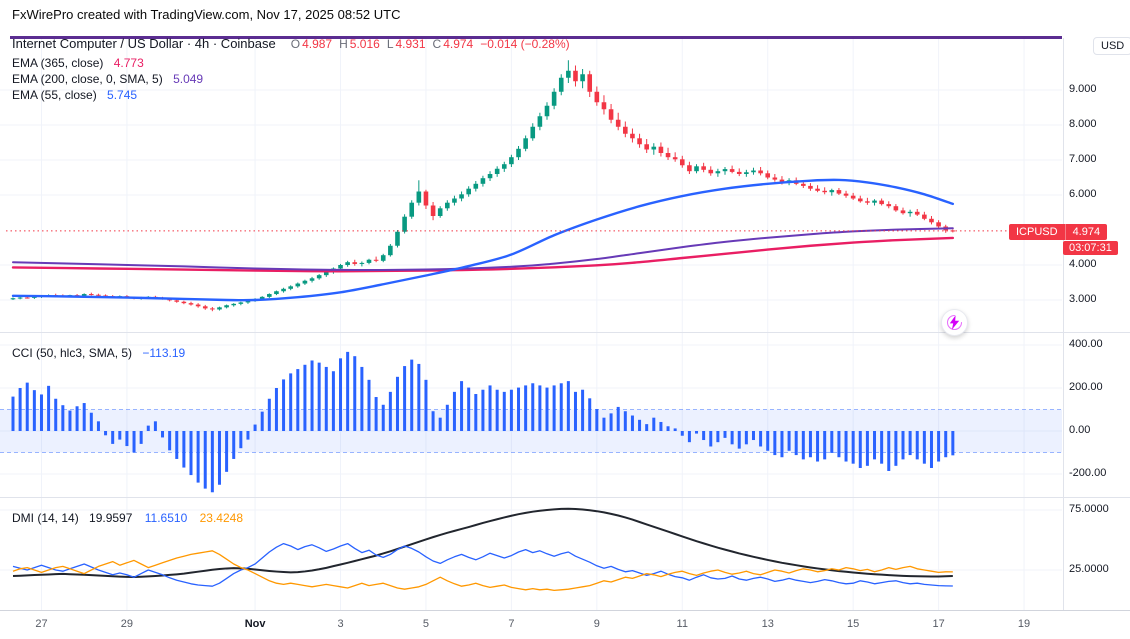 This screenshot has height=639, width=1130. What do you see at coordinates (426, 624) in the screenshot?
I see `time-axis-label: 5` at bounding box center [426, 624].